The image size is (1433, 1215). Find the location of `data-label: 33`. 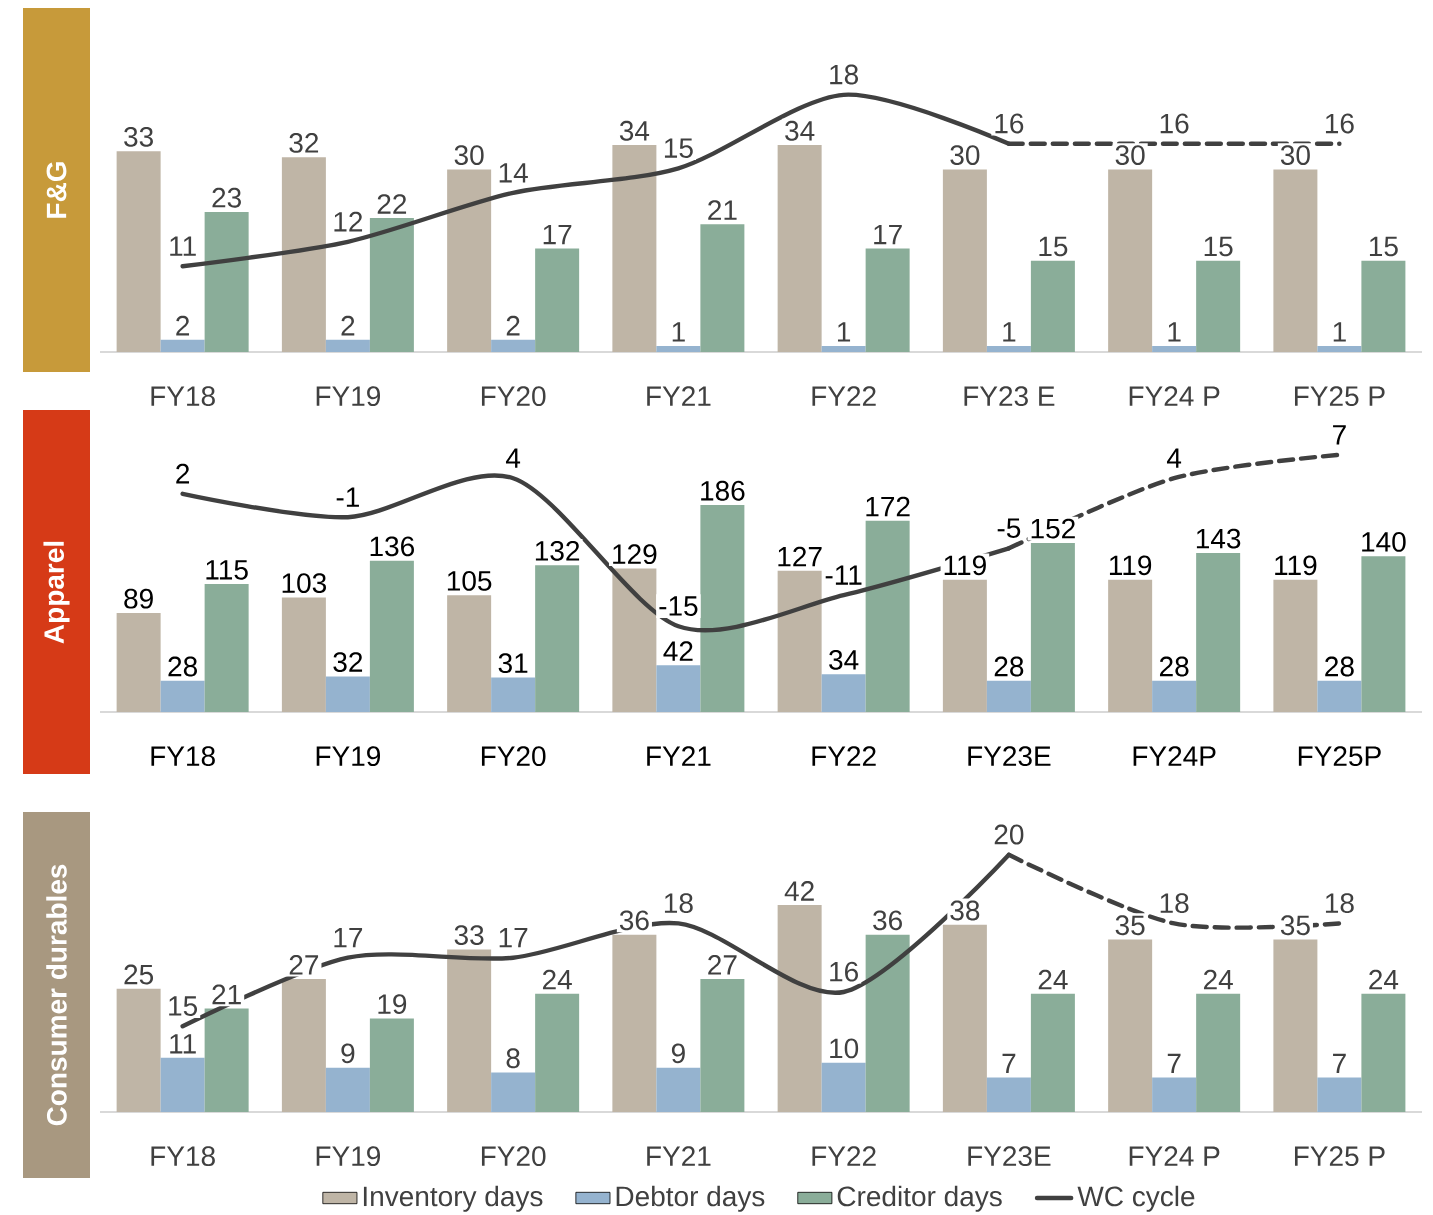

data-label: 33 is located at coordinates (138, 136).